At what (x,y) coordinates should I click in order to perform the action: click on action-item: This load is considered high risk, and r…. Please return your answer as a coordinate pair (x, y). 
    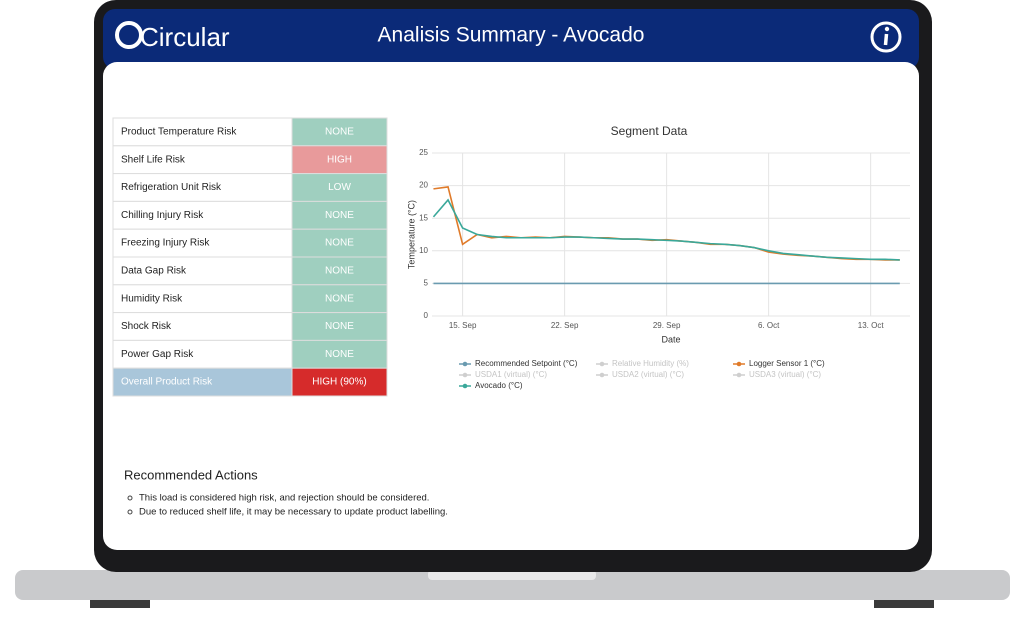
    Looking at the image, I should click on (284, 498).